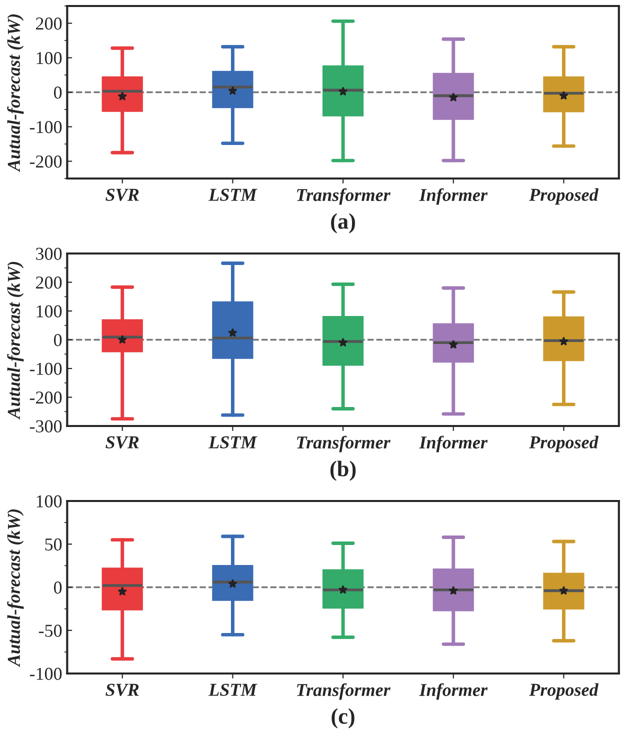 This screenshot has height=750, width=622. I want to click on y-tick-label: 300, so click(49, 254).